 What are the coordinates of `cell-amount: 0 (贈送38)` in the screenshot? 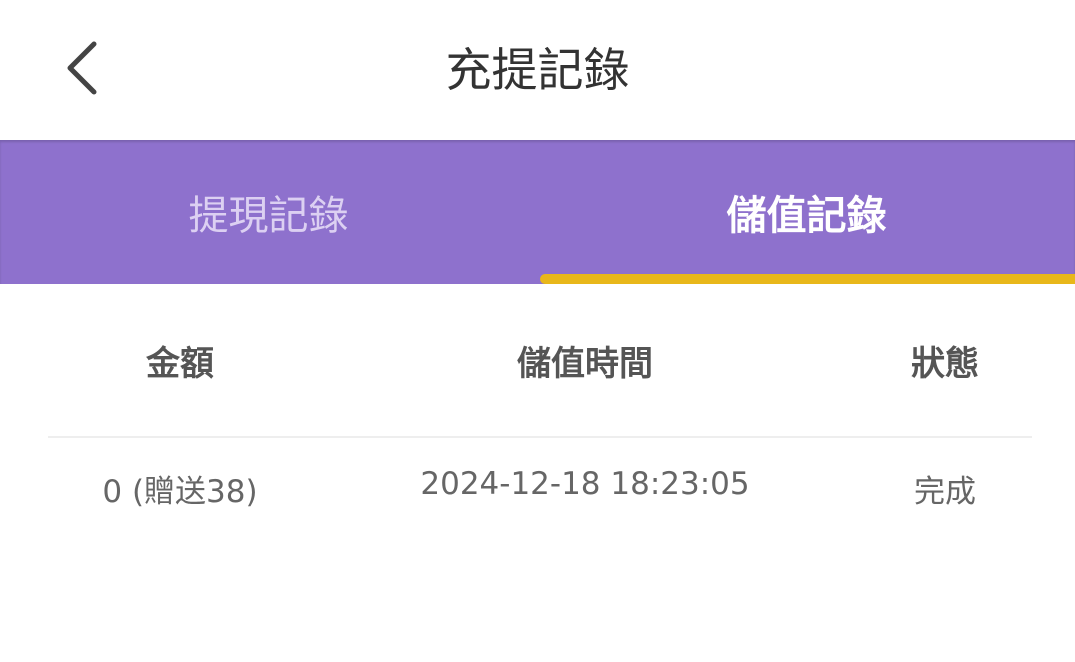 It's located at (180, 492).